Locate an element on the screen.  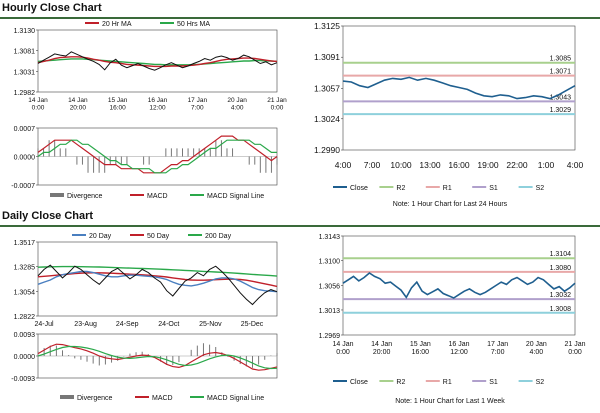
hourly-macd-legend-divergence-label: Divergence is located at coordinates (85, 196).